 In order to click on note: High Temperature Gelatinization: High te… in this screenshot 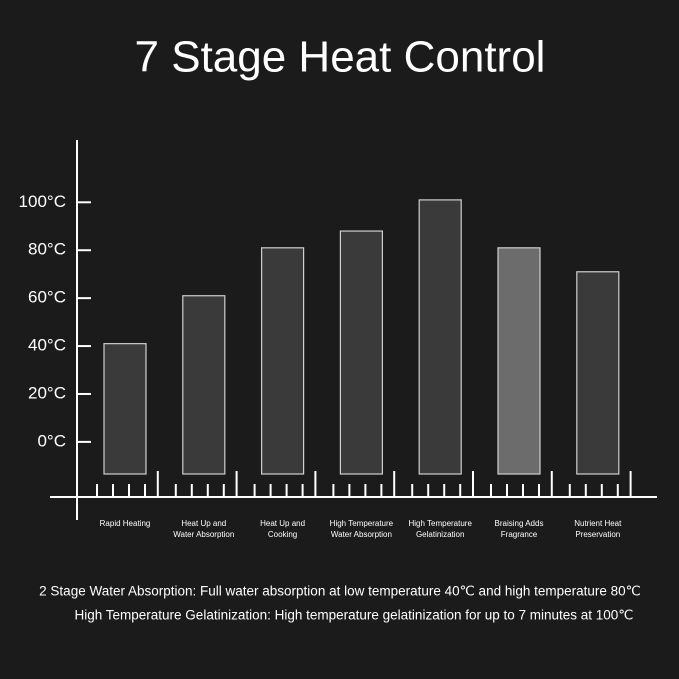, I will do `click(354, 615)`.